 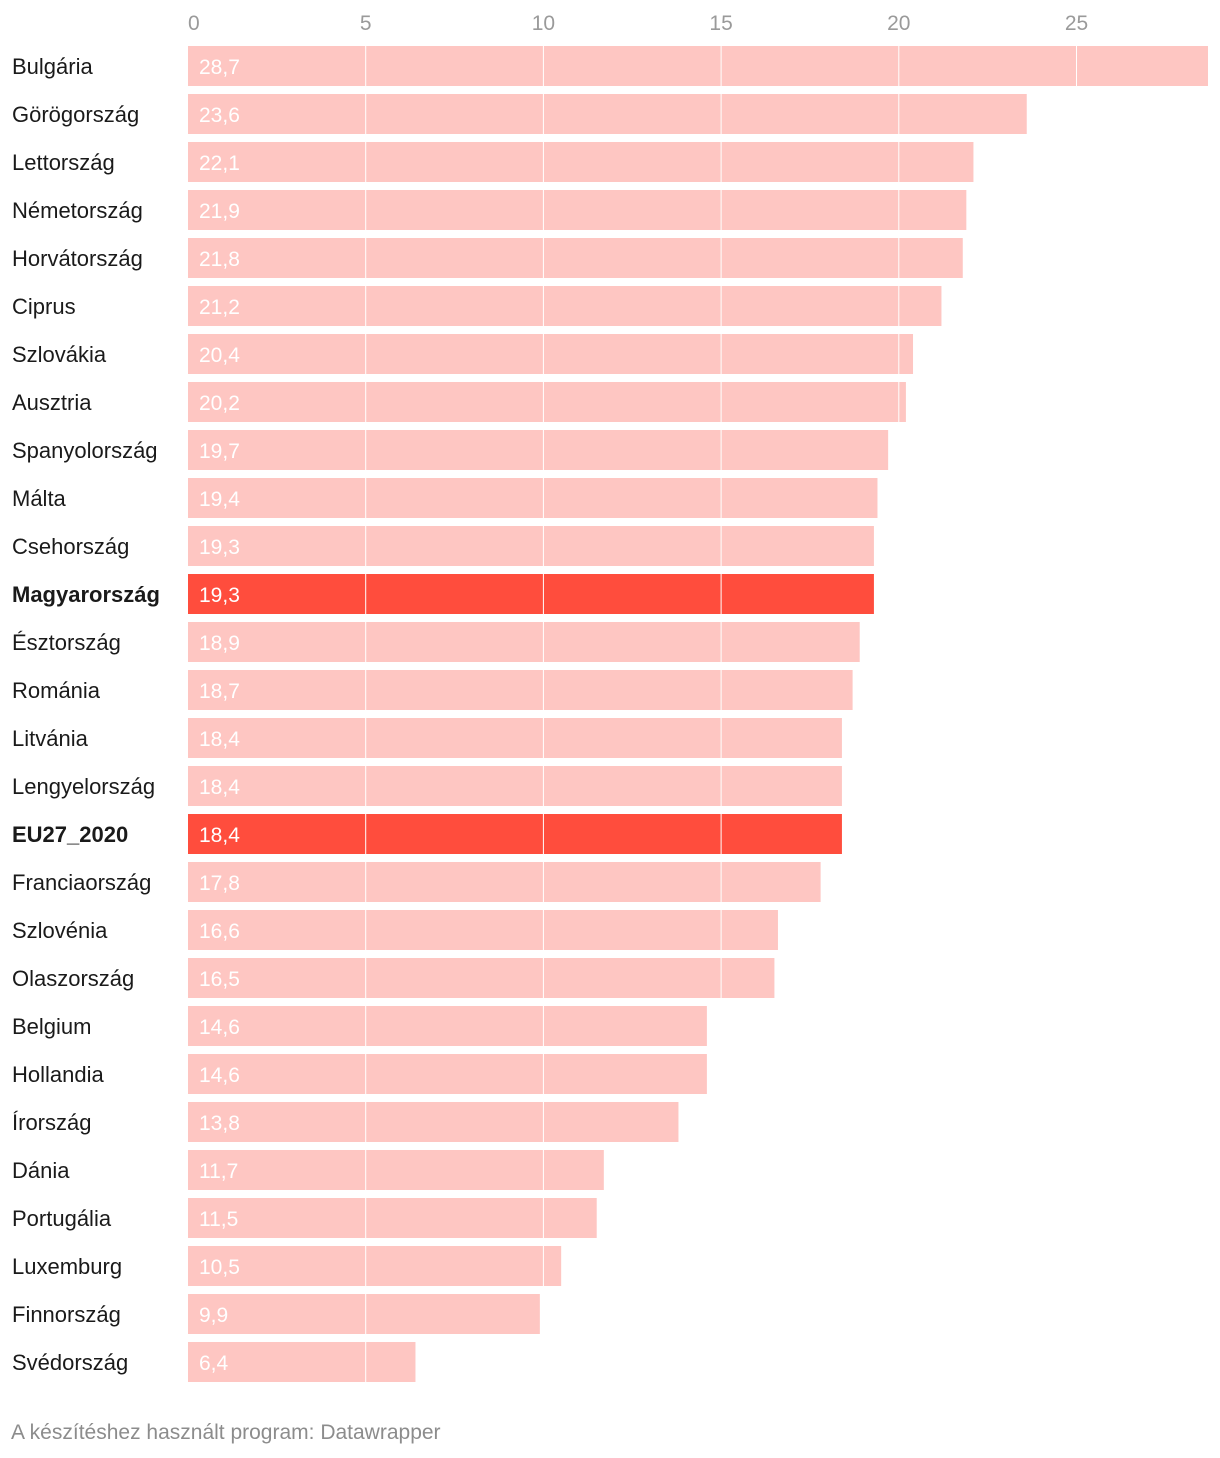 What do you see at coordinates (62, 1218) in the screenshot?
I see `category-label-24: Portugália` at bounding box center [62, 1218].